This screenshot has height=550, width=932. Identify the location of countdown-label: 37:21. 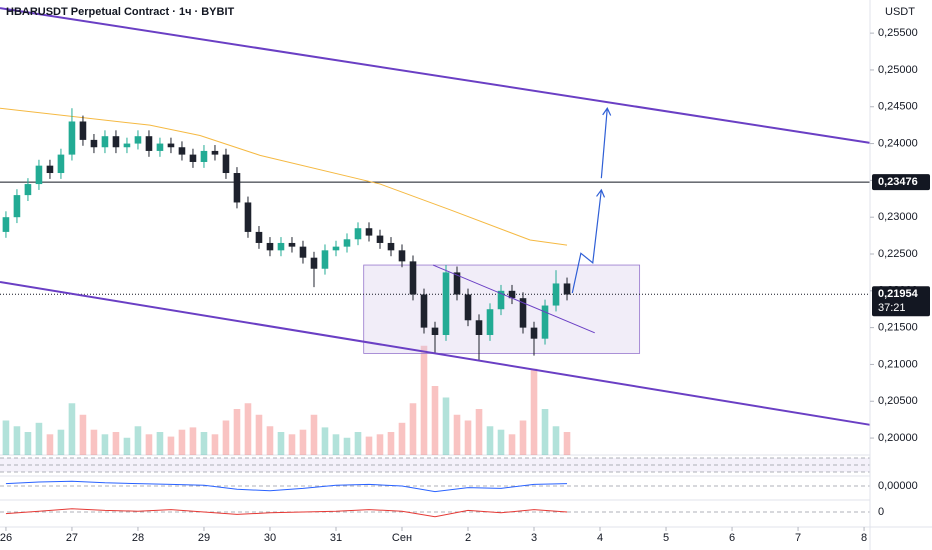
(892, 308).